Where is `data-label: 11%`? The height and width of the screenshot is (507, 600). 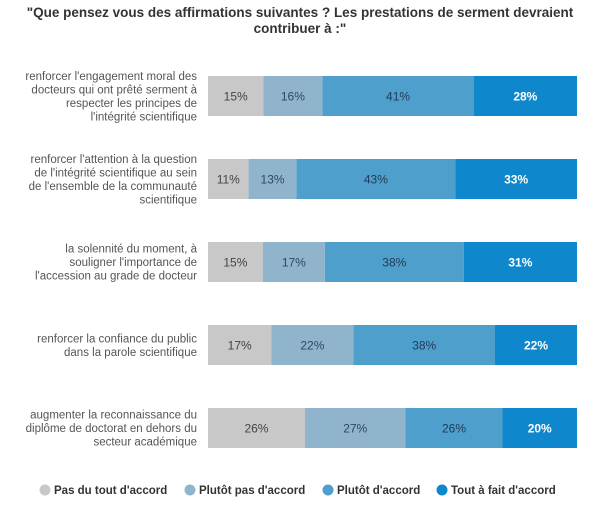
data-label: 11% is located at coordinates (228, 180).